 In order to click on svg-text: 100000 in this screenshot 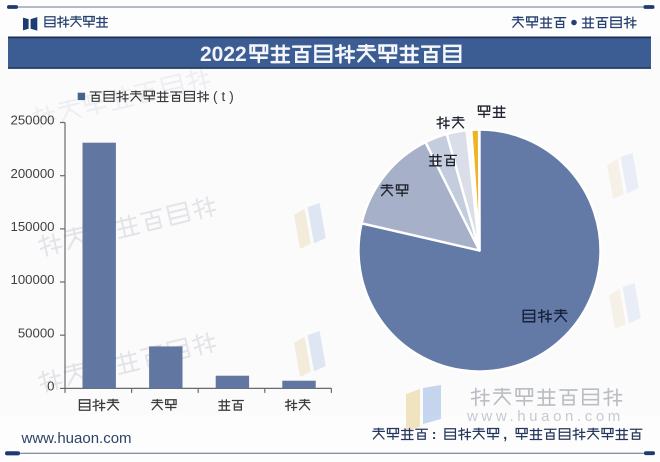, I will do `click(32, 279)`.